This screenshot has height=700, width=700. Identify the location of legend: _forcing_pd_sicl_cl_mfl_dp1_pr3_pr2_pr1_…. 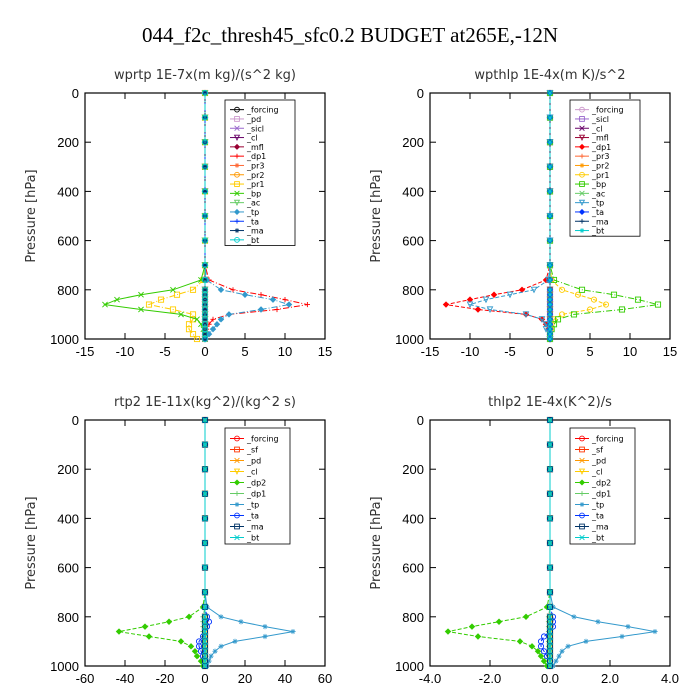
(260, 172).